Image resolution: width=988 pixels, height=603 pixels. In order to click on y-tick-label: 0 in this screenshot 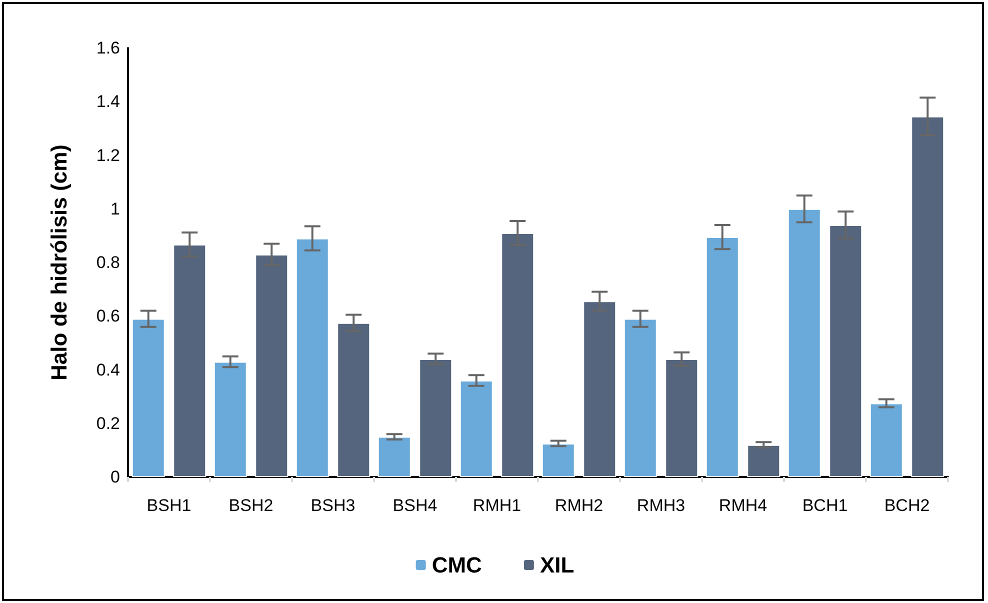, I will do `click(115, 477)`.